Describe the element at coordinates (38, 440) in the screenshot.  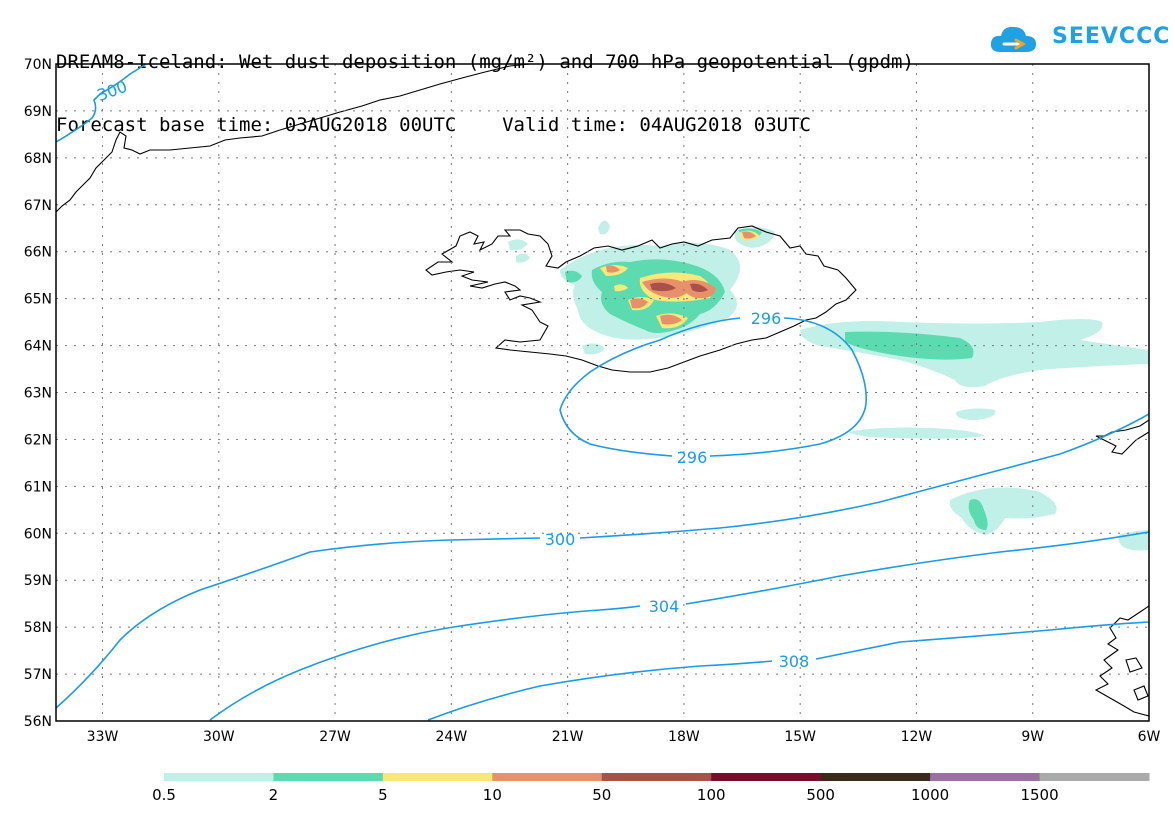
I see `lat-tick-62N: 62N` at that location.